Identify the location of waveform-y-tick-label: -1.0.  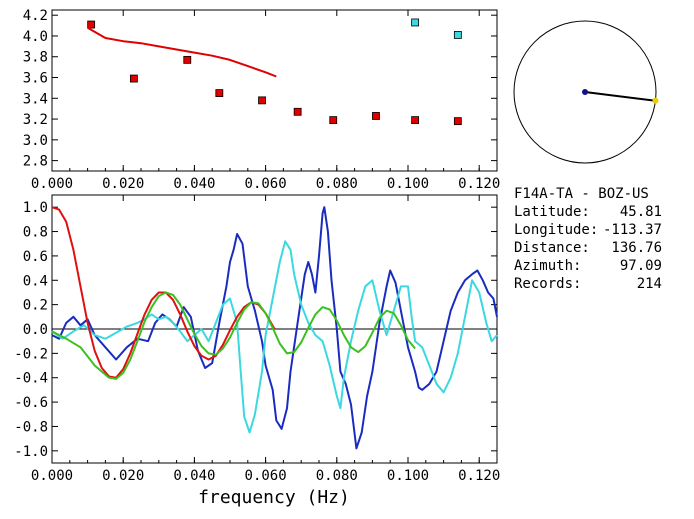
(31, 452).